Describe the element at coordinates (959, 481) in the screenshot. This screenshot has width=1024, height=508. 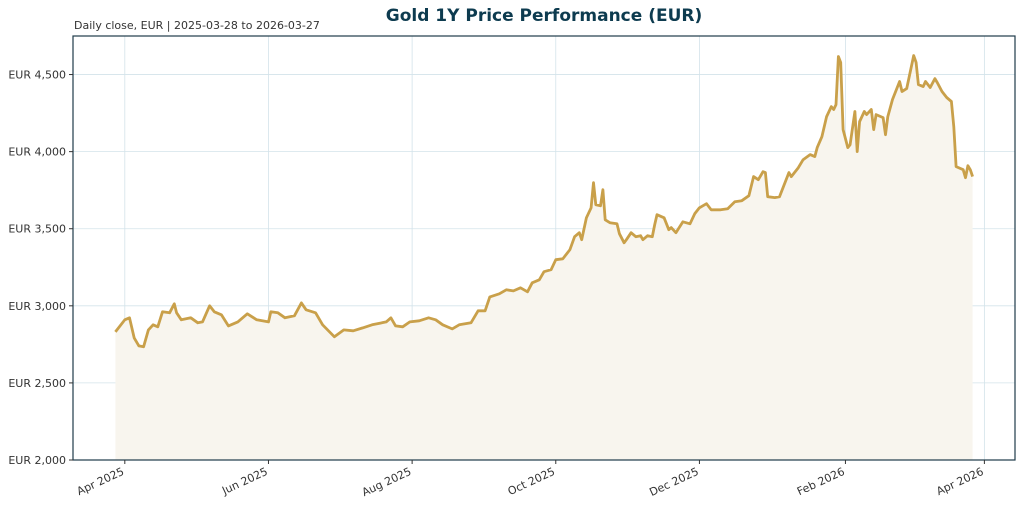
I see `x-tick-label: Apr 2026` at that location.